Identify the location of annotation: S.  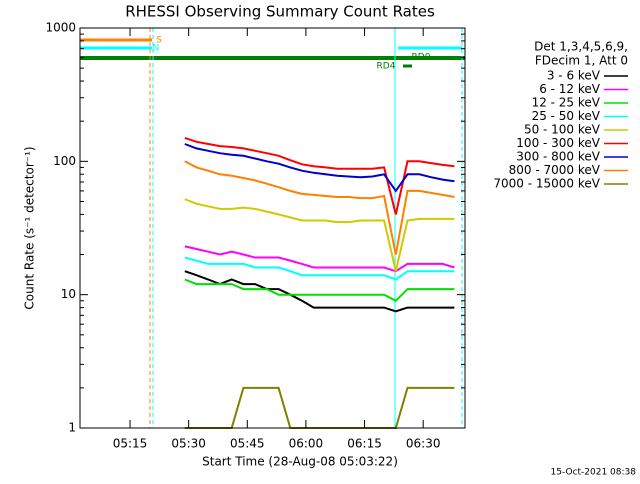
(159, 41).